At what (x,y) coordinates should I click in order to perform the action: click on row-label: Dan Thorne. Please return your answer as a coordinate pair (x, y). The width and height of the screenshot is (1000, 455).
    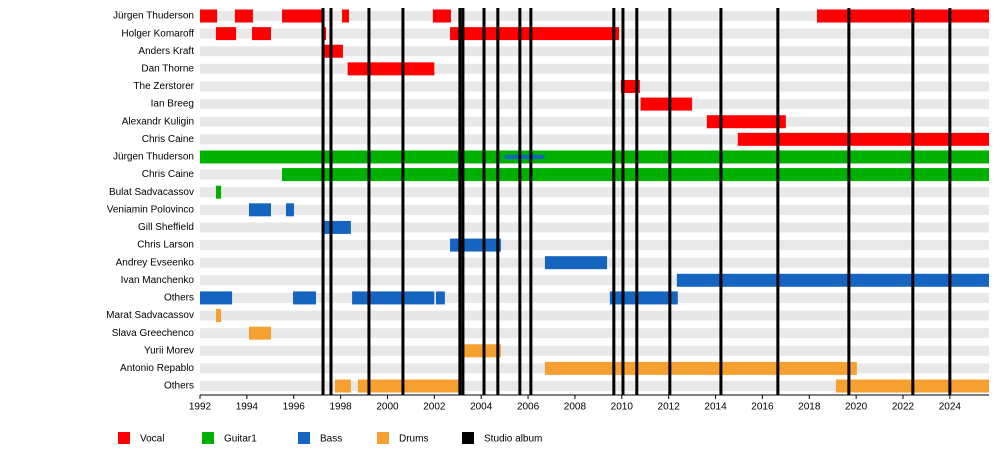
    Looking at the image, I should click on (167, 69).